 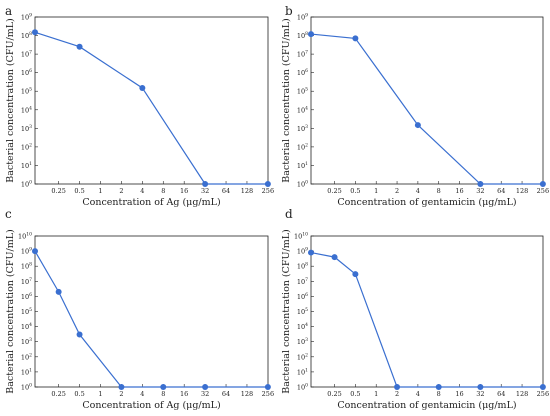 What do you see at coordinates (301, 236) in the screenshot?
I see `y-tick-label: 10¹⁰` at bounding box center [301, 236].